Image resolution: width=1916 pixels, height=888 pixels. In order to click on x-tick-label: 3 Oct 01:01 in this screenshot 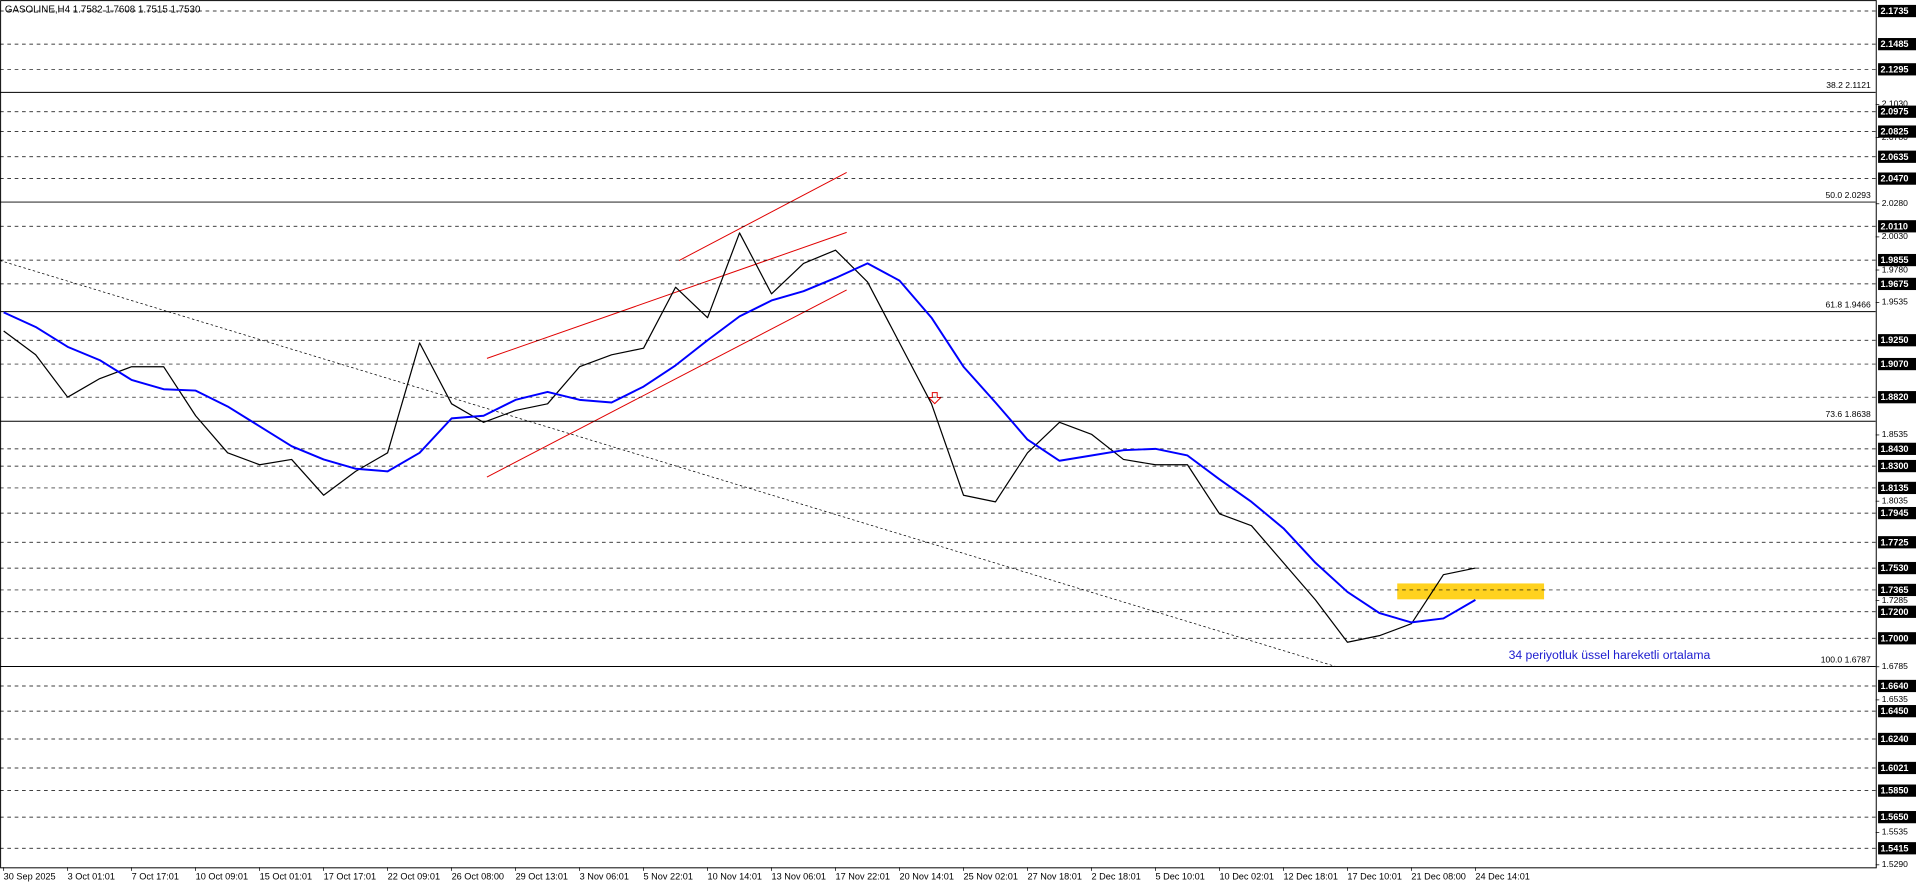, I will do `click(91, 876)`.